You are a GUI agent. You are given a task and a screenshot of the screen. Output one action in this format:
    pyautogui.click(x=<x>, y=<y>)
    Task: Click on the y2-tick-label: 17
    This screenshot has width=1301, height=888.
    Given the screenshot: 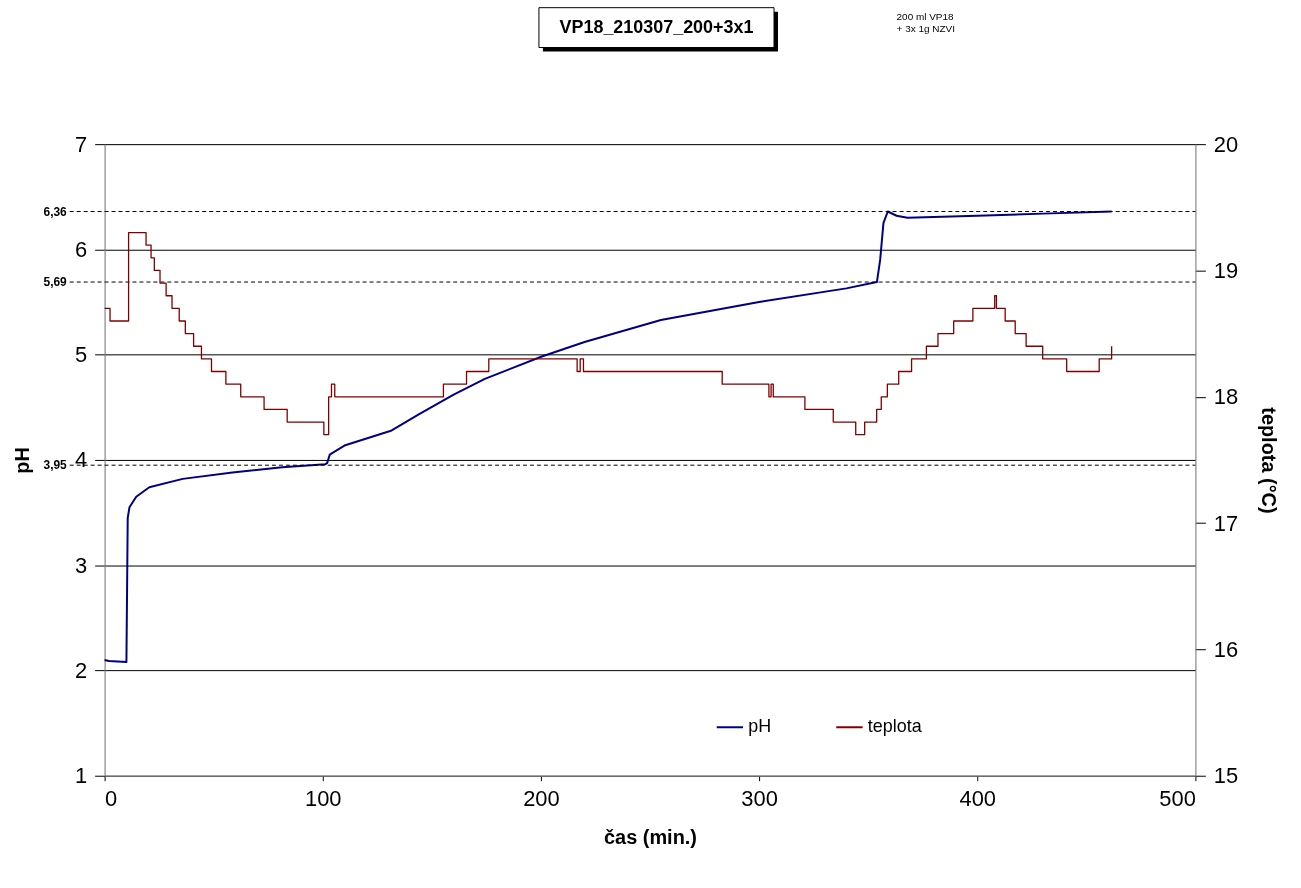 What is the action you would take?
    pyautogui.click(x=1226, y=523)
    